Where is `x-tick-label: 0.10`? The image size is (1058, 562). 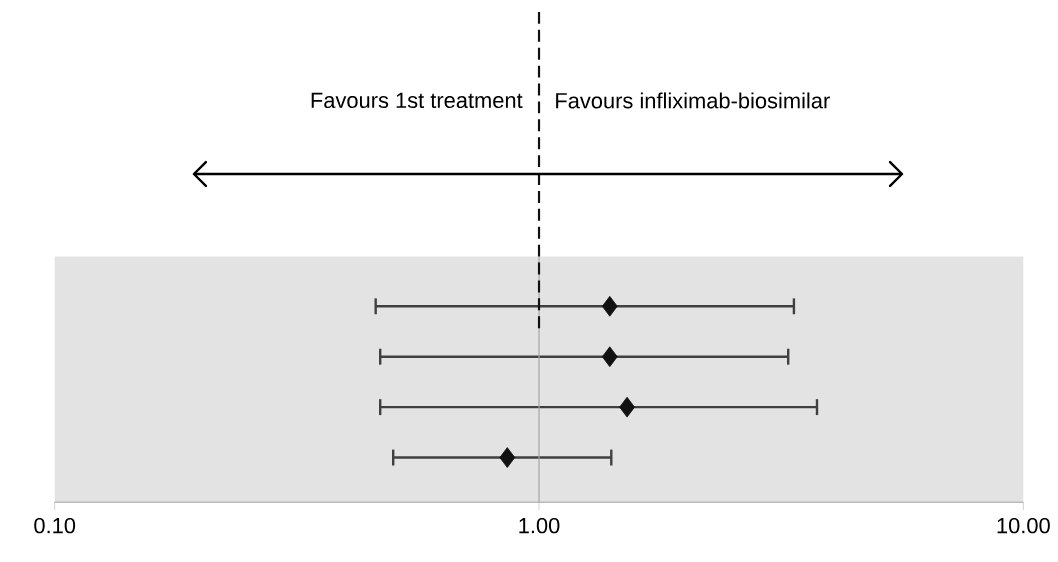 x-tick-label: 0.10 is located at coordinates (55, 525).